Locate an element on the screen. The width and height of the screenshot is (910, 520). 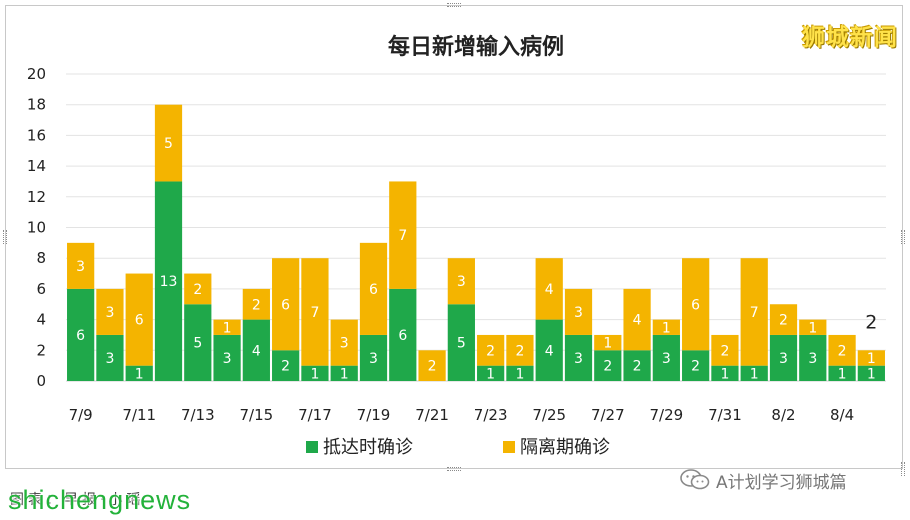
y-tick-label: 16 is located at coordinates (36, 135).